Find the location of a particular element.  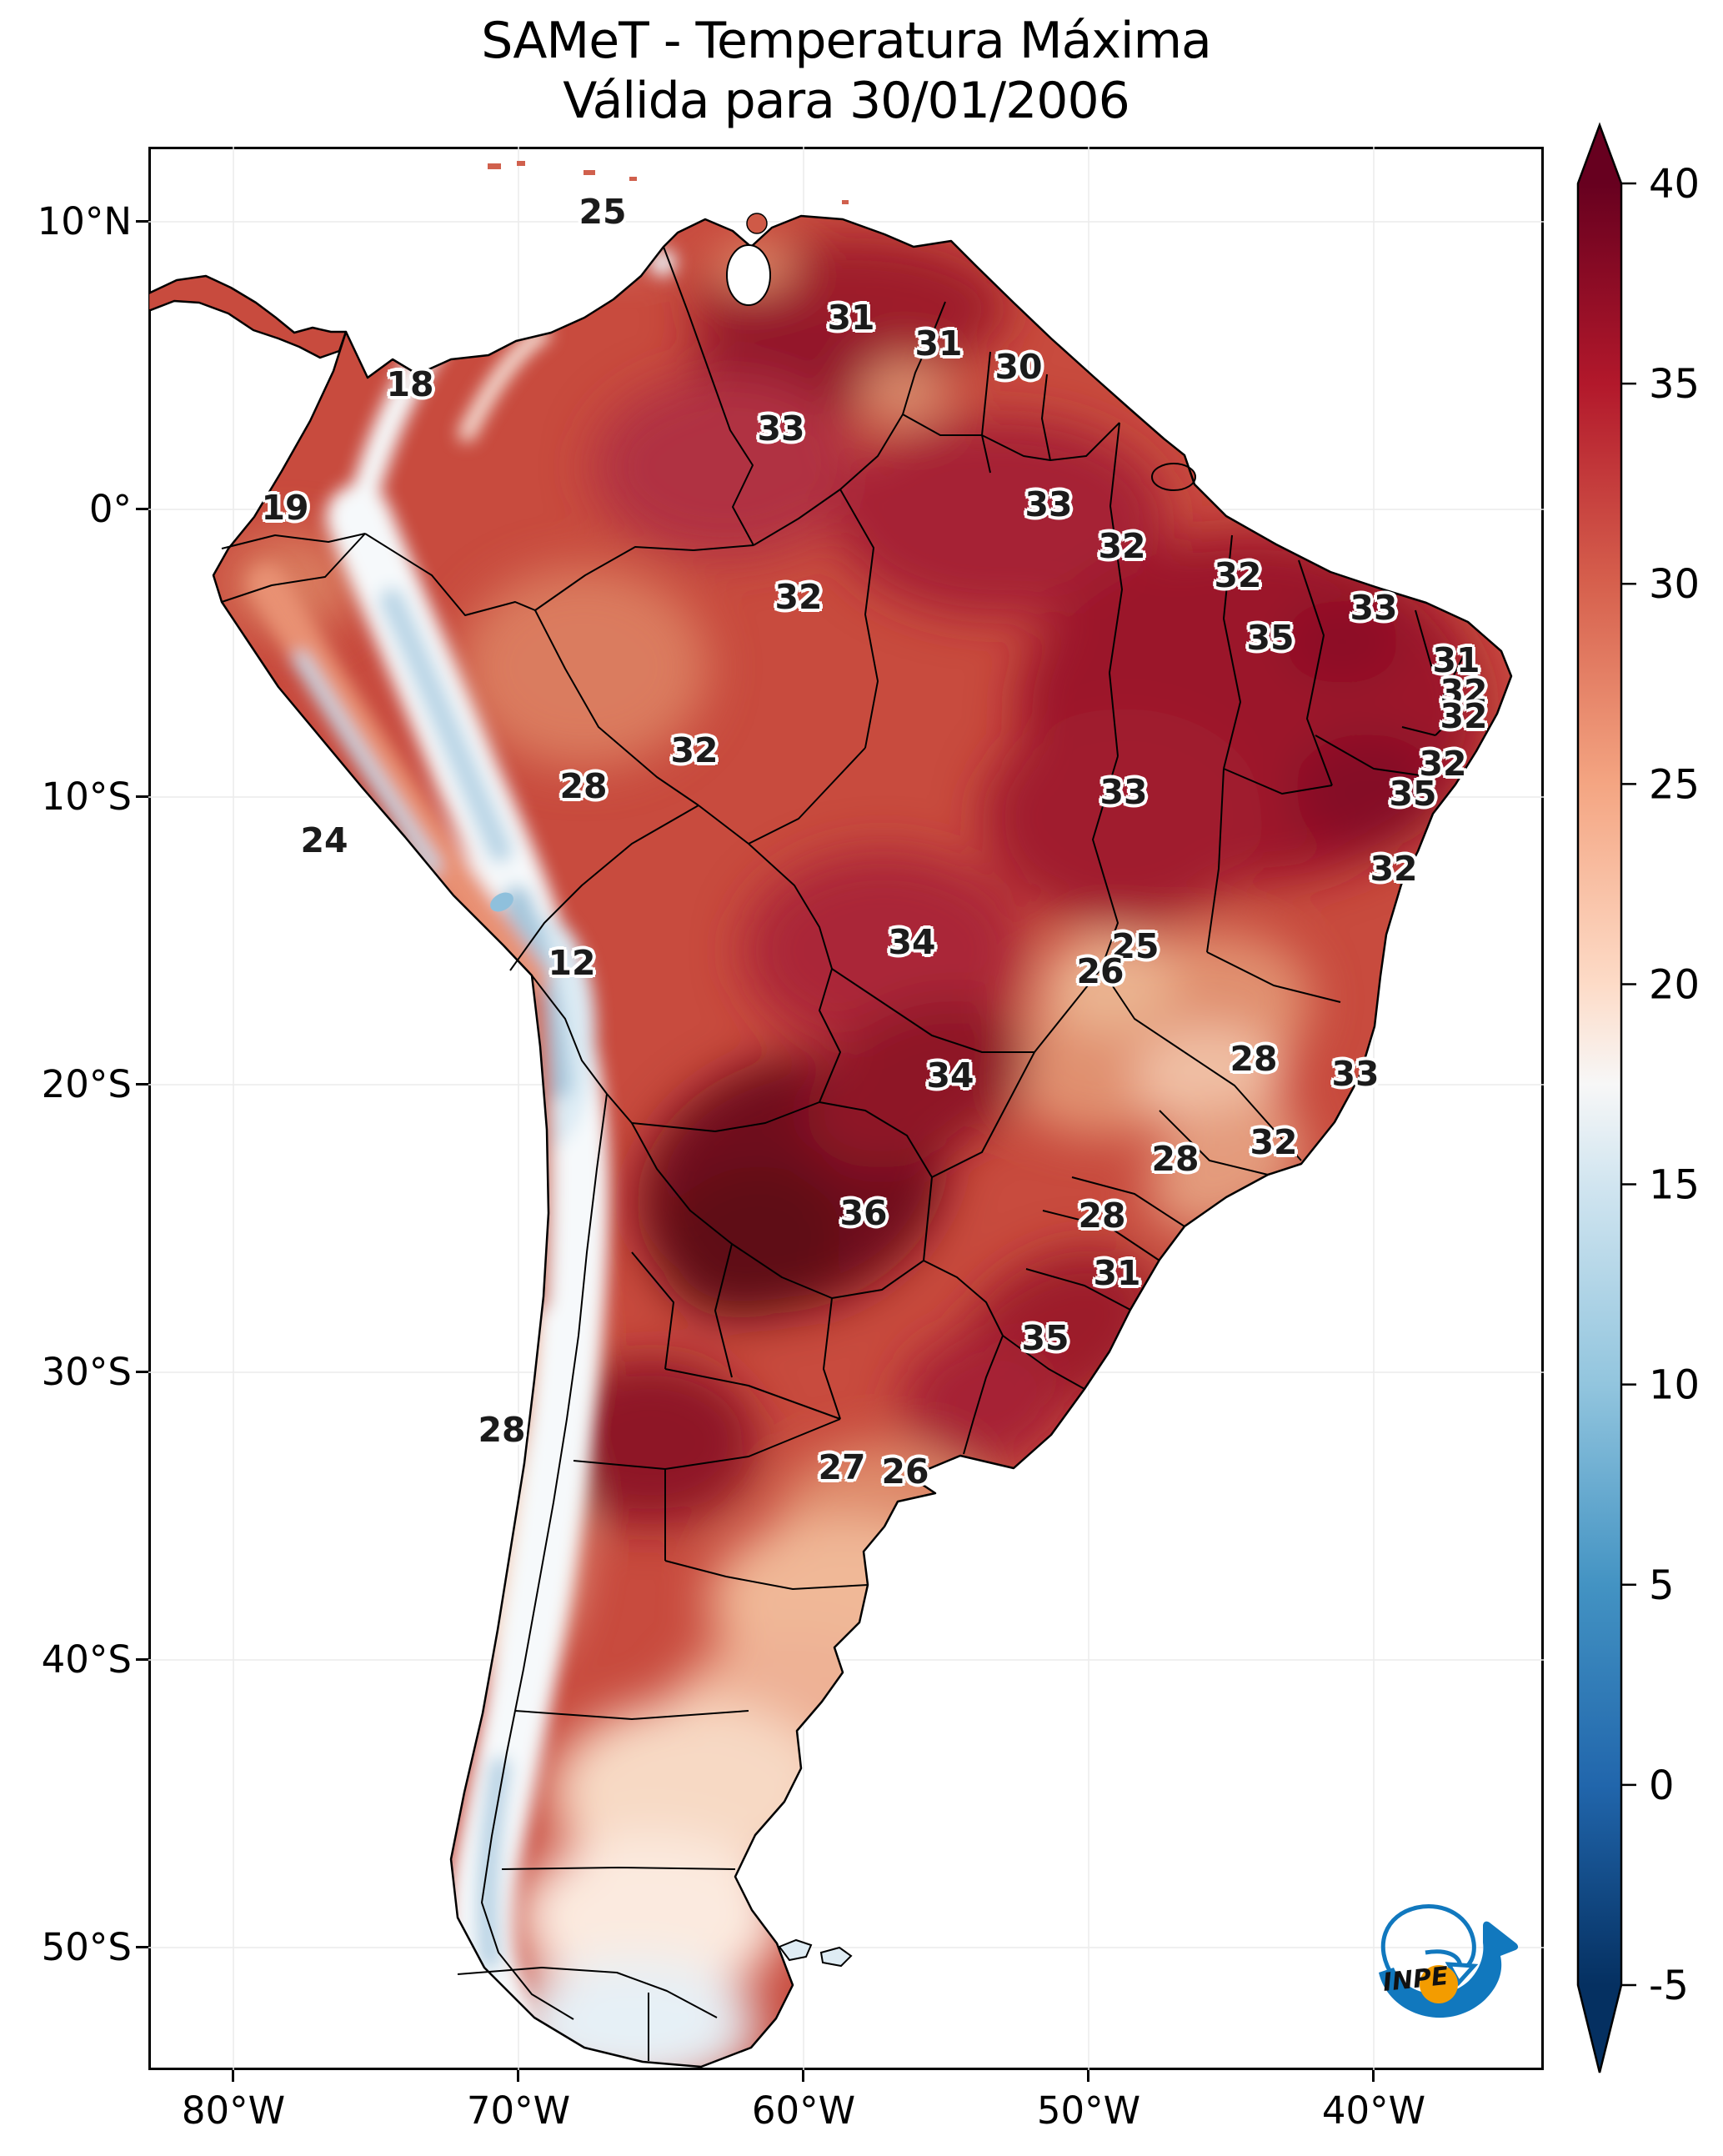

logo-inpe-text: INPE is located at coordinates (1415, 1980).